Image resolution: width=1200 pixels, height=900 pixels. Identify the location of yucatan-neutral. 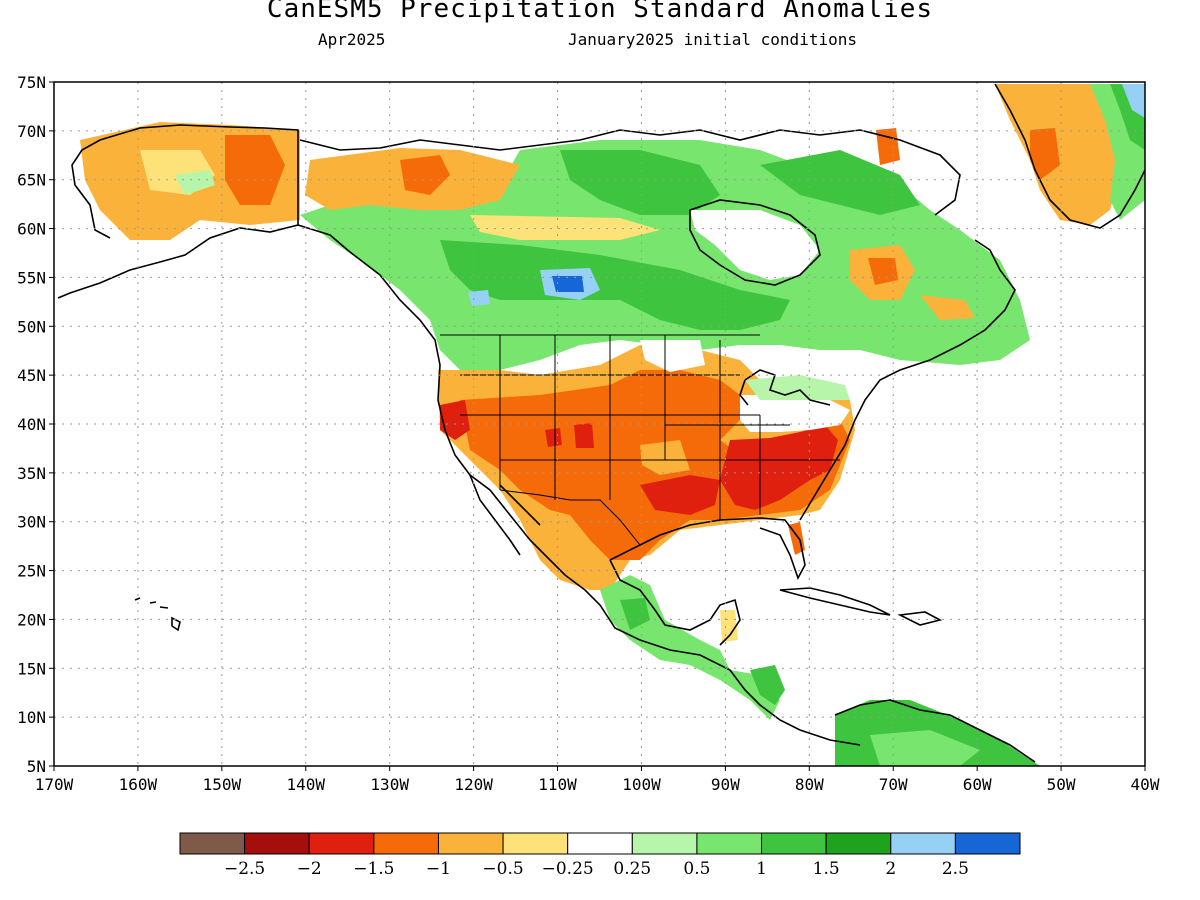
(729, 626).